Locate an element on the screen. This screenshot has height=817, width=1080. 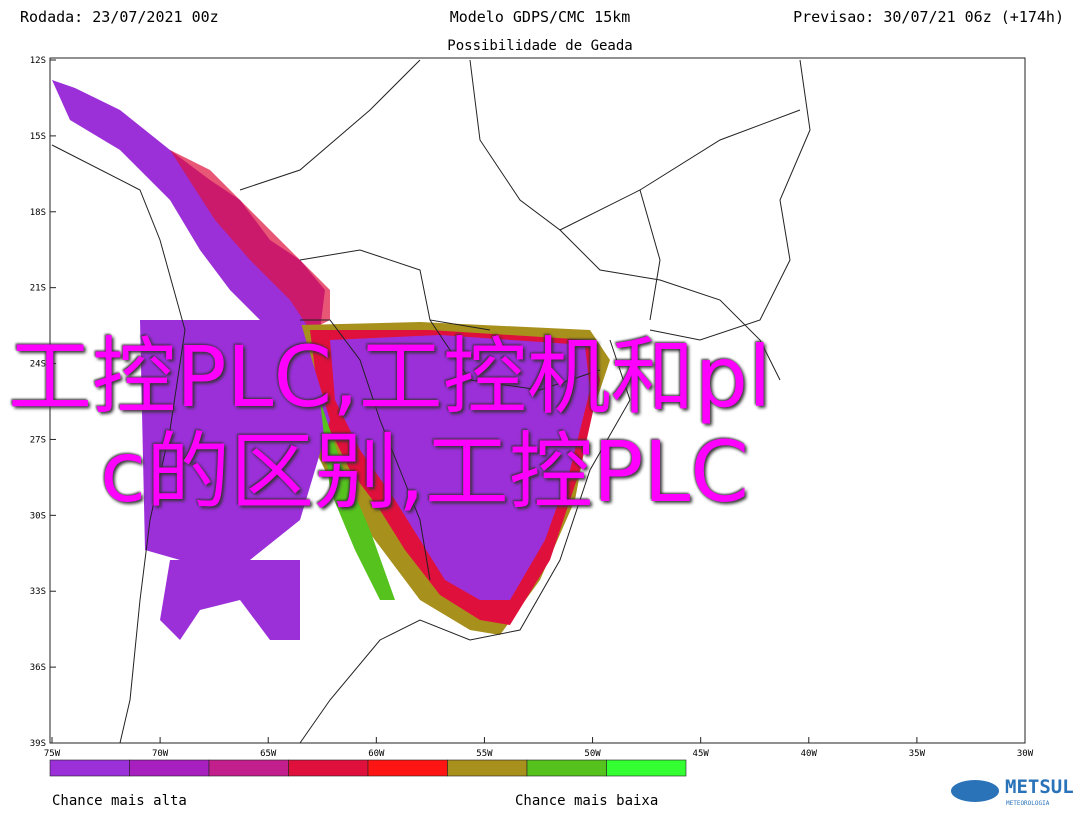
lon-label: 55W is located at coordinates (484, 754).